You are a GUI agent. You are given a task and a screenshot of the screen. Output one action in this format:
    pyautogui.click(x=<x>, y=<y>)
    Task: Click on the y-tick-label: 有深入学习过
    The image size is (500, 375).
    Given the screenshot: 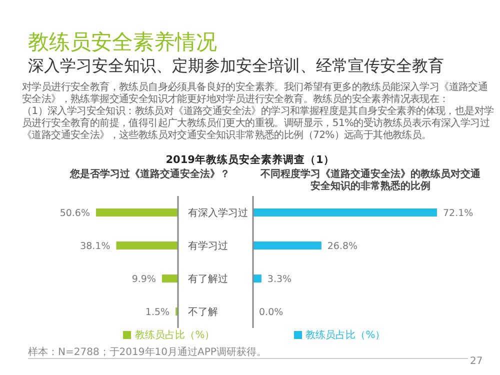 What is the action you would take?
    pyautogui.click(x=218, y=213)
    